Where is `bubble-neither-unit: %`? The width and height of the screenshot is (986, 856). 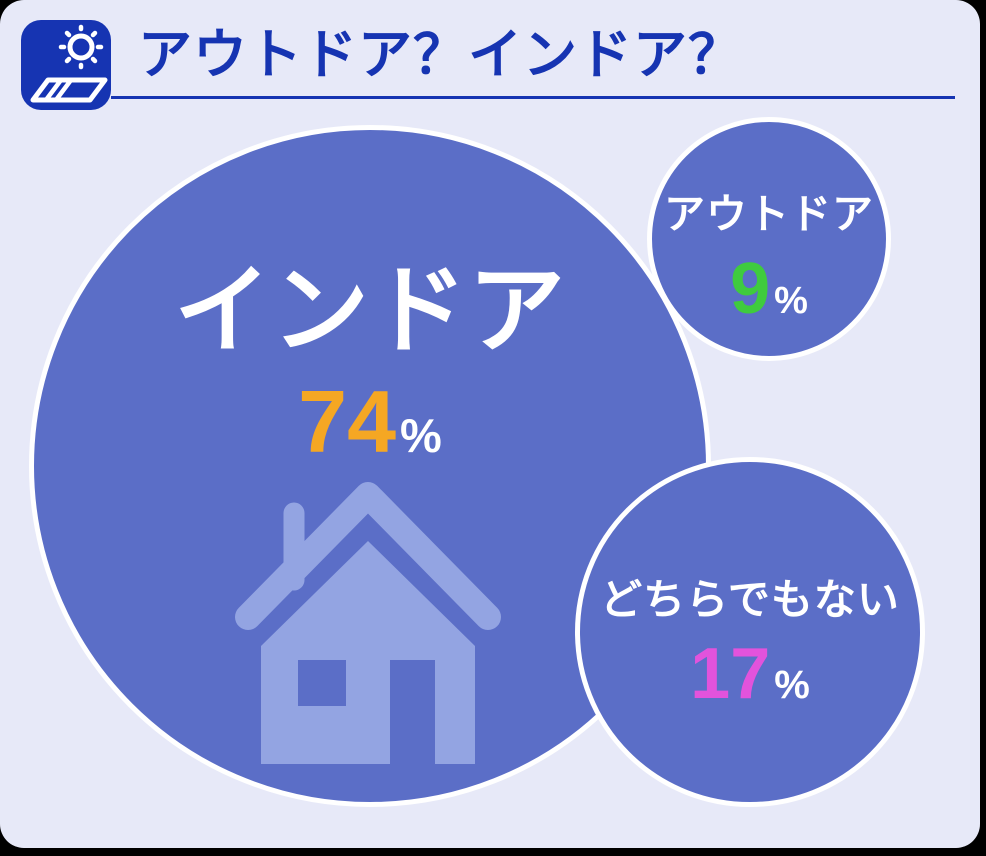
bubble-neither-unit: % is located at coordinates (792, 685).